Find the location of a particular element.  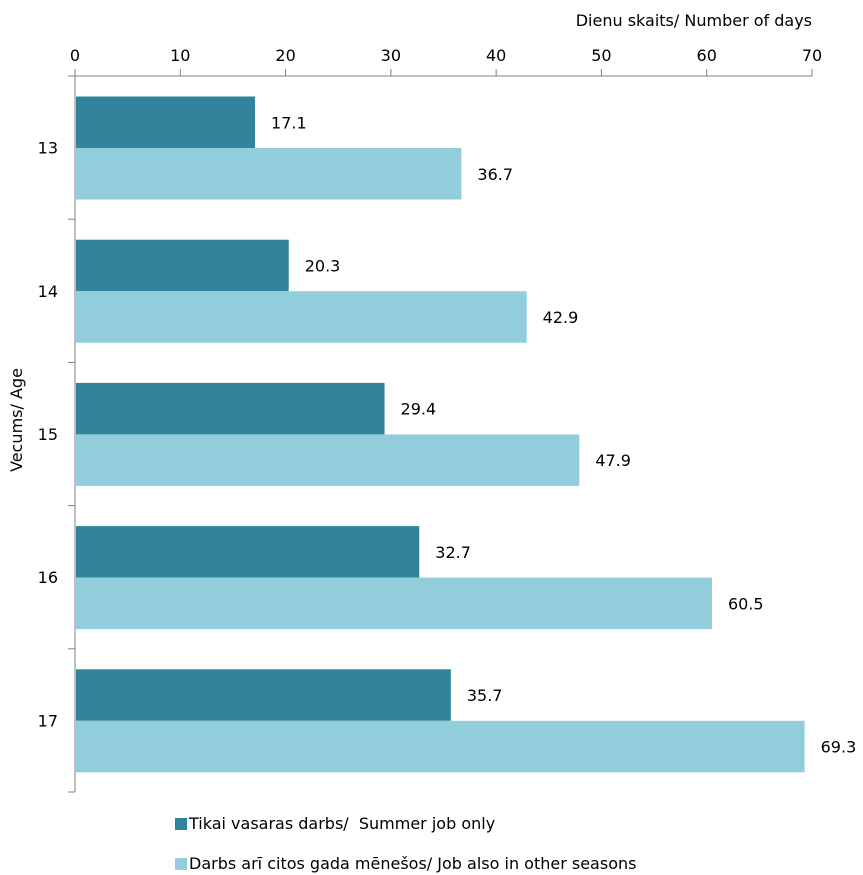

y-tick-label: 16 is located at coordinates (48, 577).